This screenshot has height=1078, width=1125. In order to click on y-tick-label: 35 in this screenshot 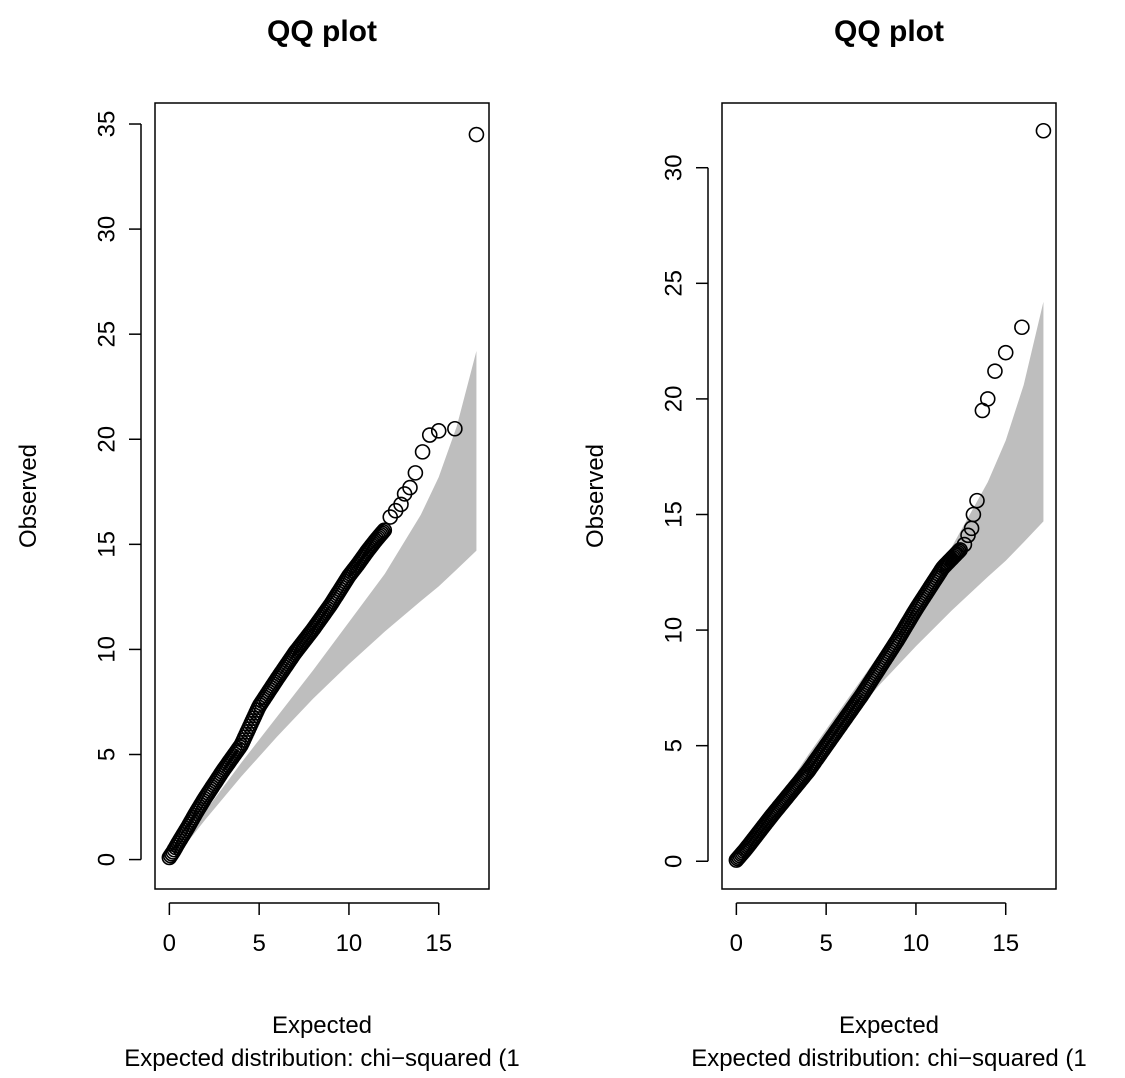, I will do `click(107, 124)`.